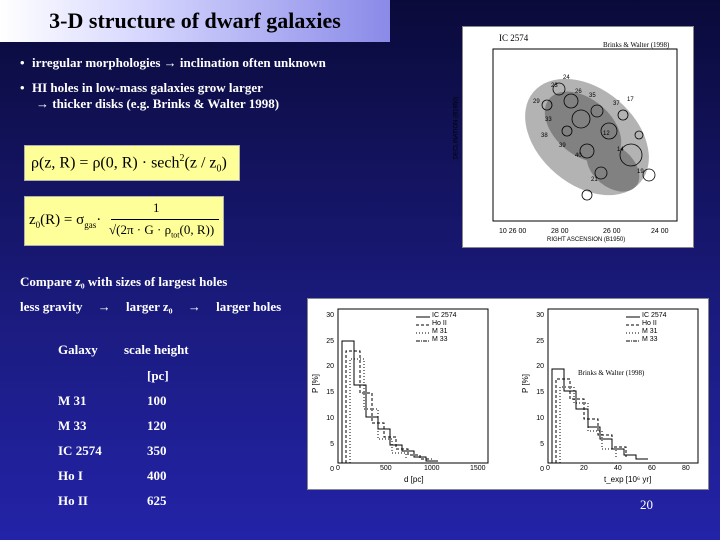 The image size is (720, 540). Describe the element at coordinates (566, 78) in the screenshot. I see `hole-label: 24` at that location.